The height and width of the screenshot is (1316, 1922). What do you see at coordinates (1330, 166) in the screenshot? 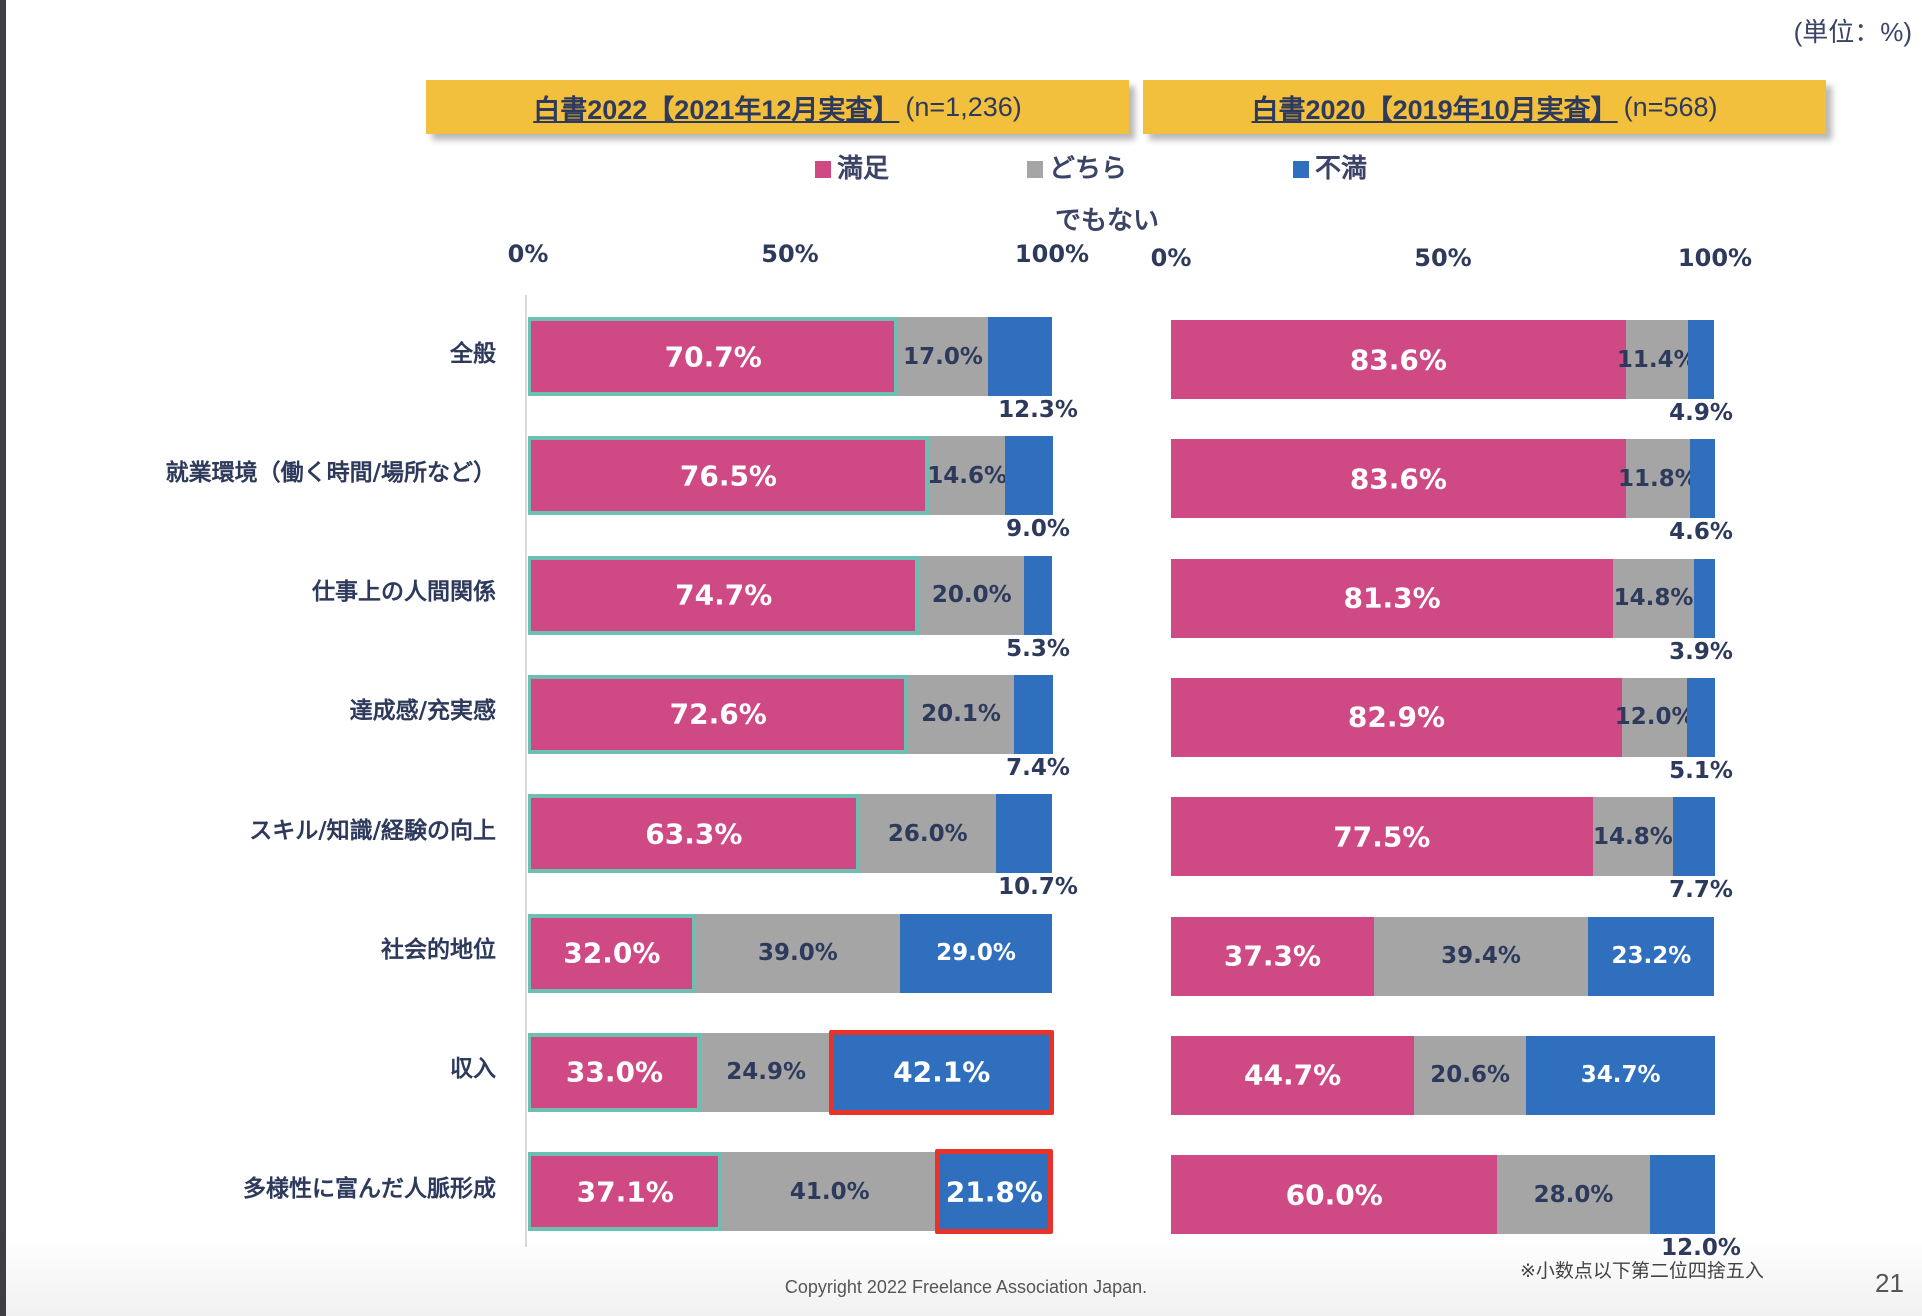
I see `legend-item-dissatisfied: 不満` at bounding box center [1330, 166].